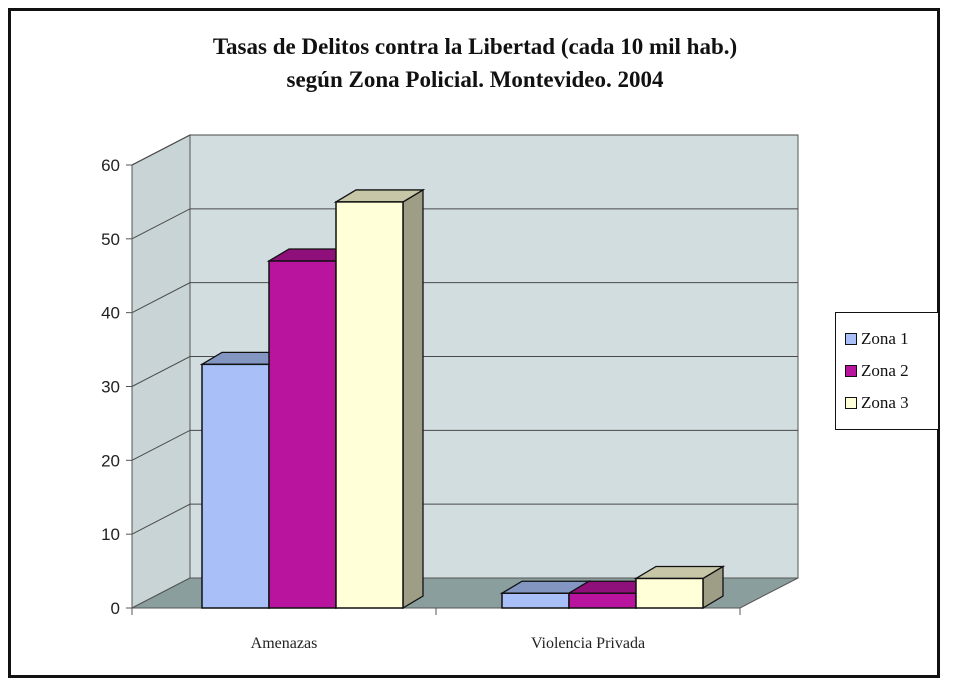  Describe the element at coordinates (110, 534) in the screenshot. I see `y-tick-label: 10` at that location.